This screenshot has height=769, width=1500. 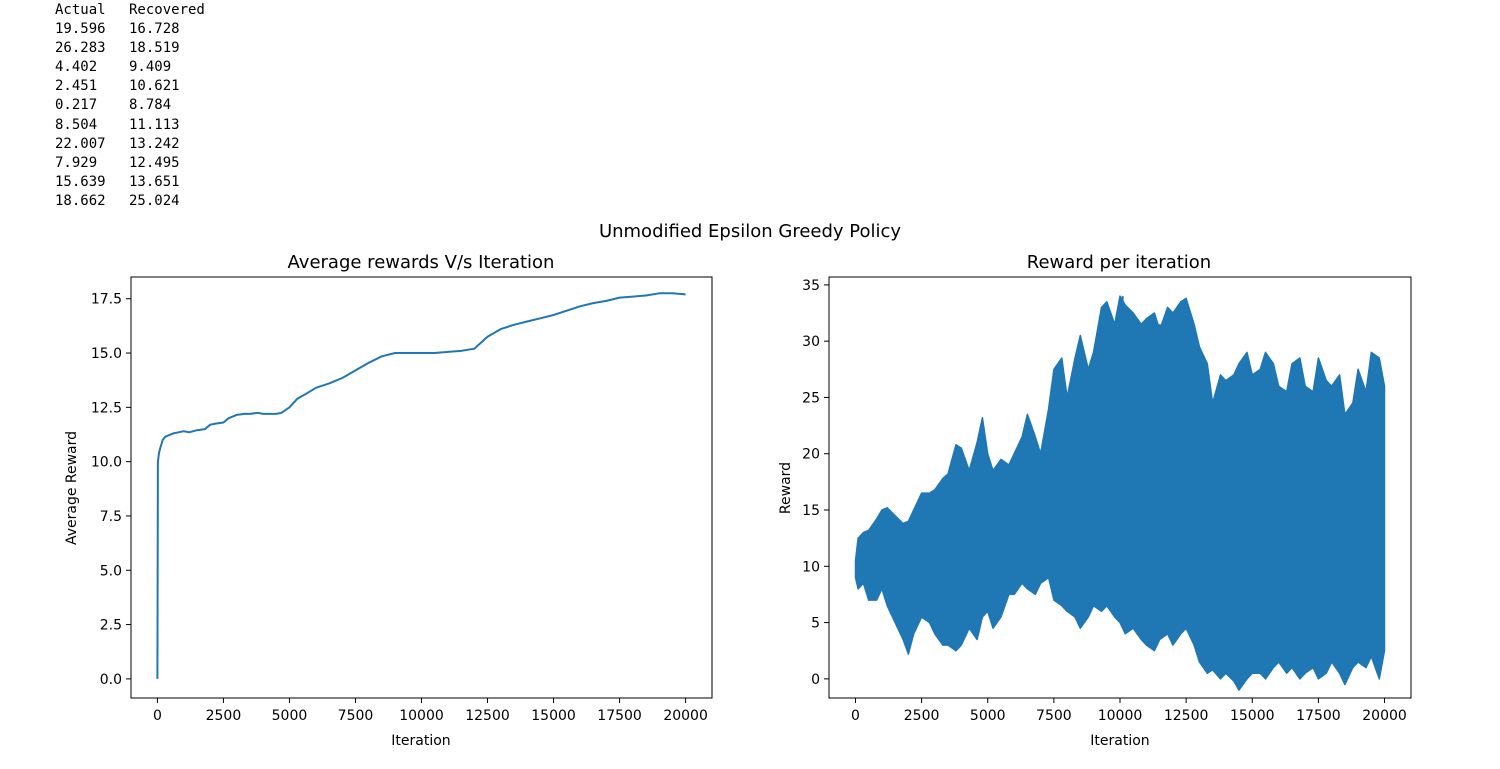 I want to click on y-tick-label: 5, so click(x=815, y=624).